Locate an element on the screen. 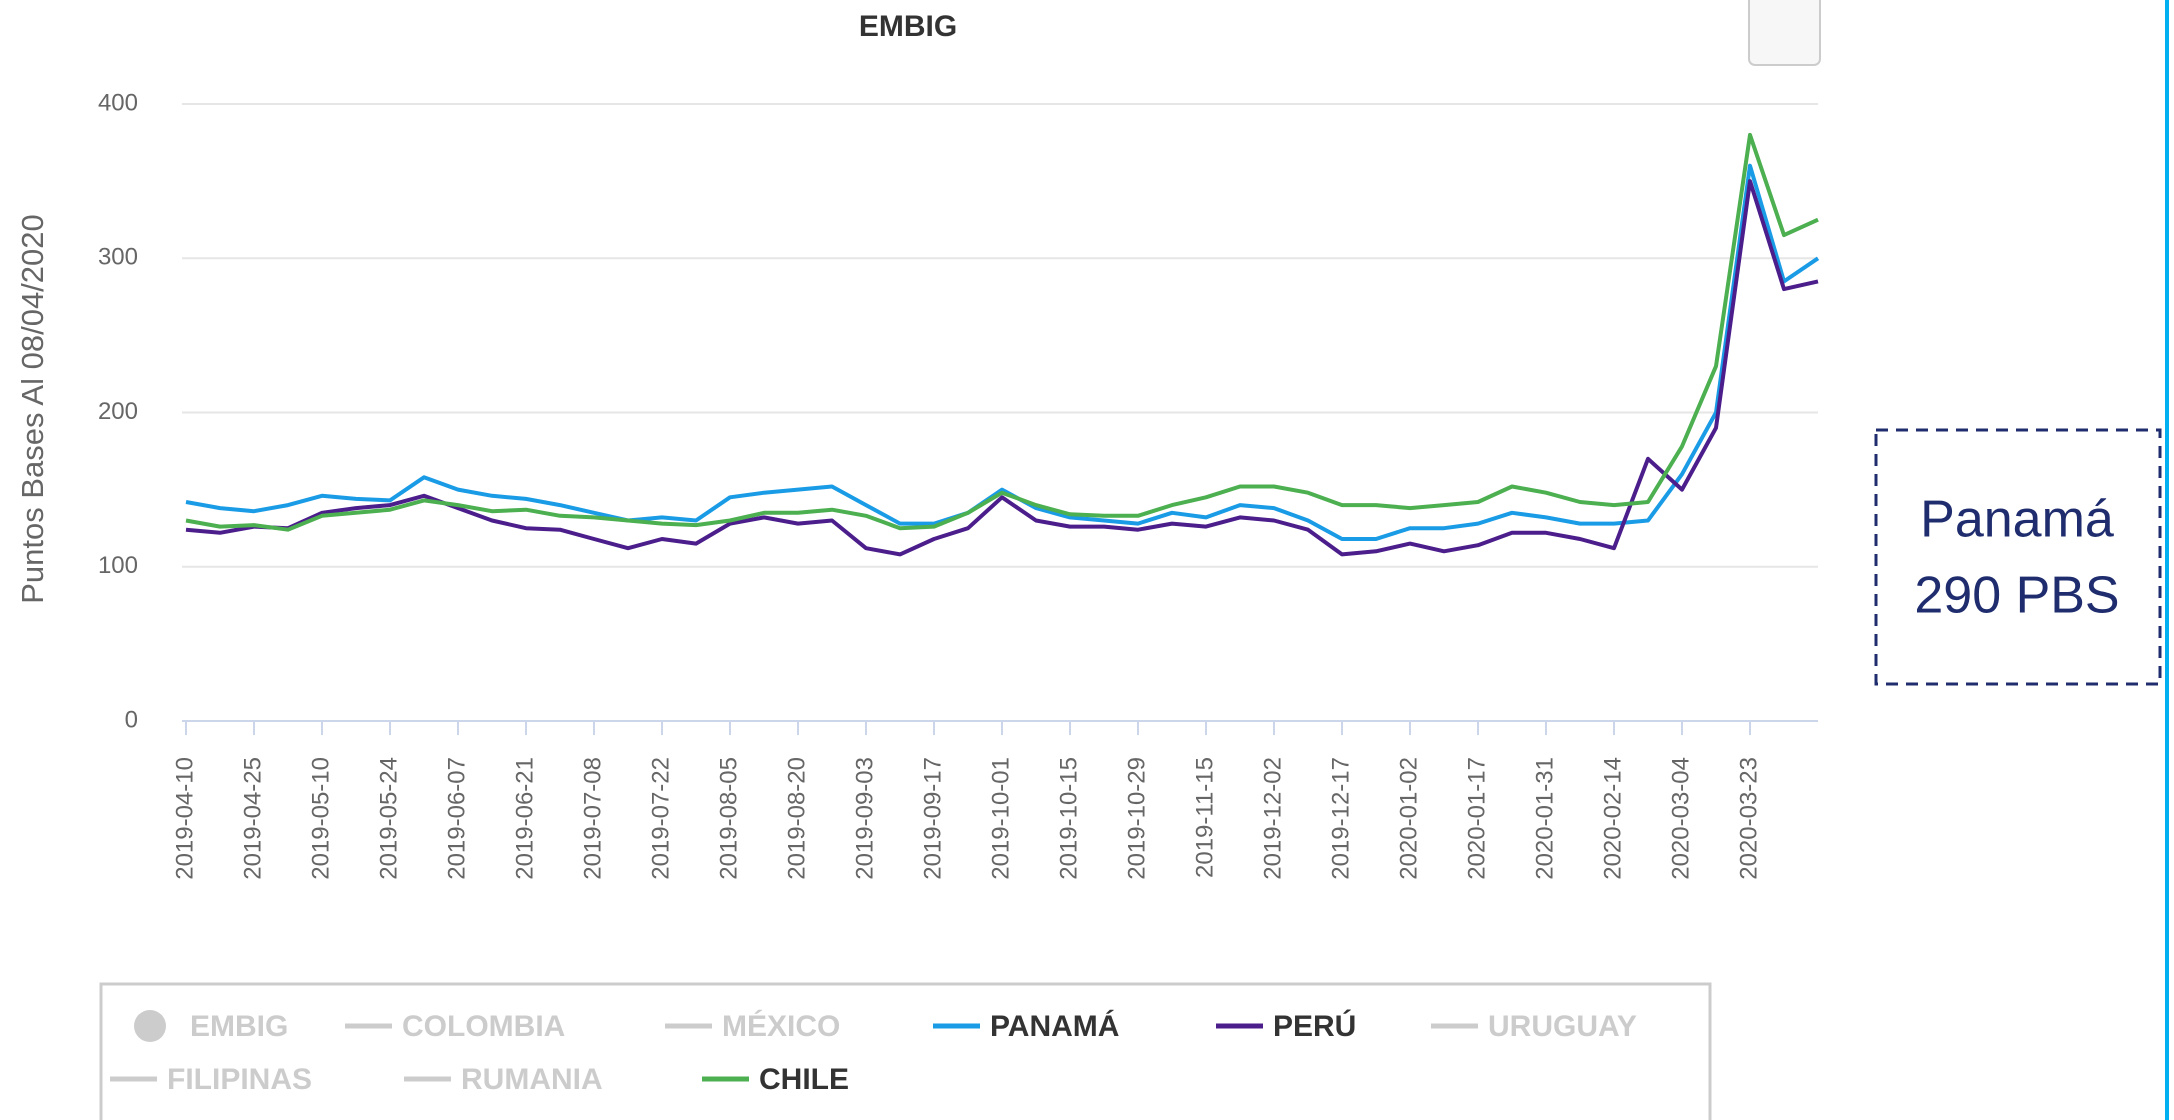  x-tick-label: 2019-10-29 is located at coordinates (1136, 818).